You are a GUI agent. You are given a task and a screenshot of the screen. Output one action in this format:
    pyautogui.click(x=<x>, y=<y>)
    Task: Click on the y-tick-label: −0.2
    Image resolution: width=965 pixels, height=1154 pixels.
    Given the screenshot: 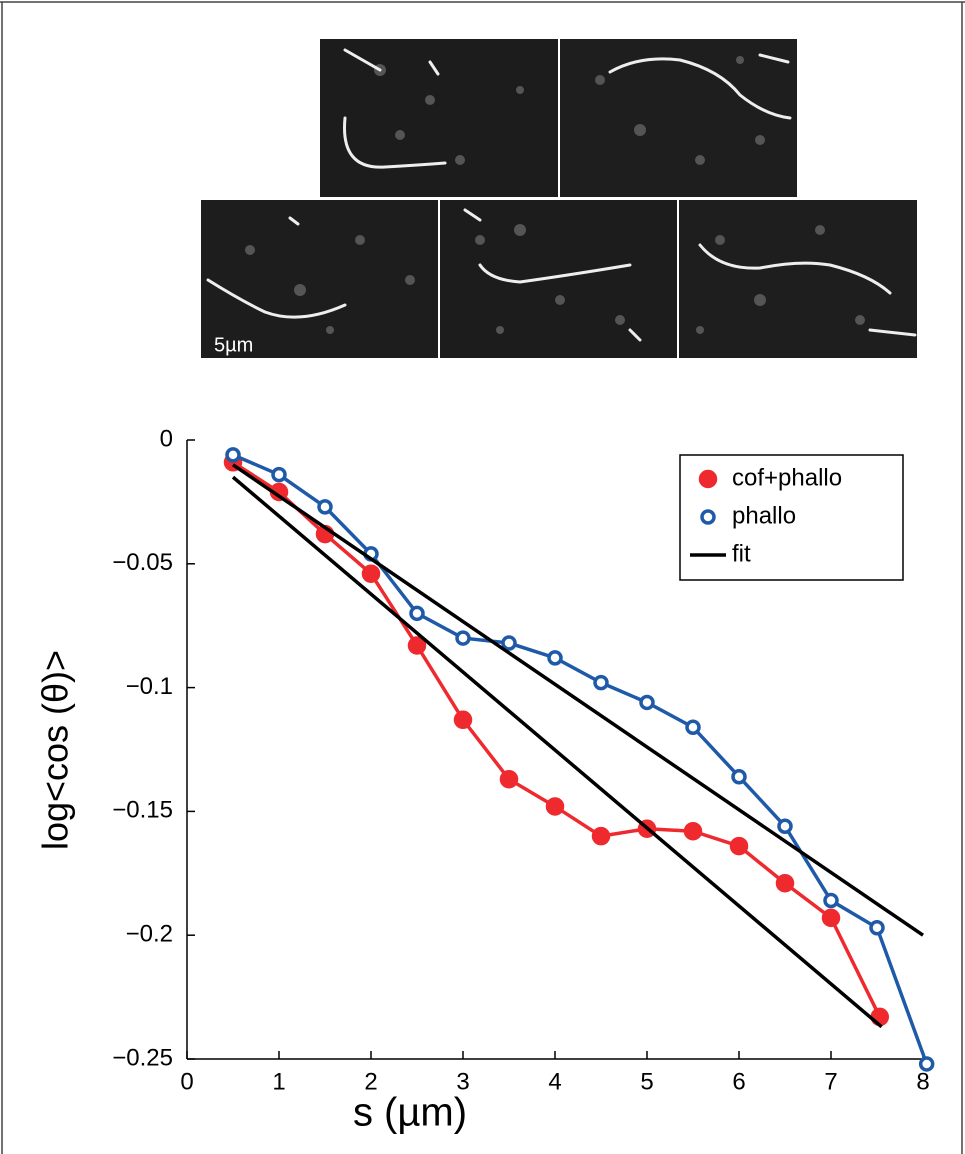 What is the action you would take?
    pyautogui.click(x=149, y=934)
    